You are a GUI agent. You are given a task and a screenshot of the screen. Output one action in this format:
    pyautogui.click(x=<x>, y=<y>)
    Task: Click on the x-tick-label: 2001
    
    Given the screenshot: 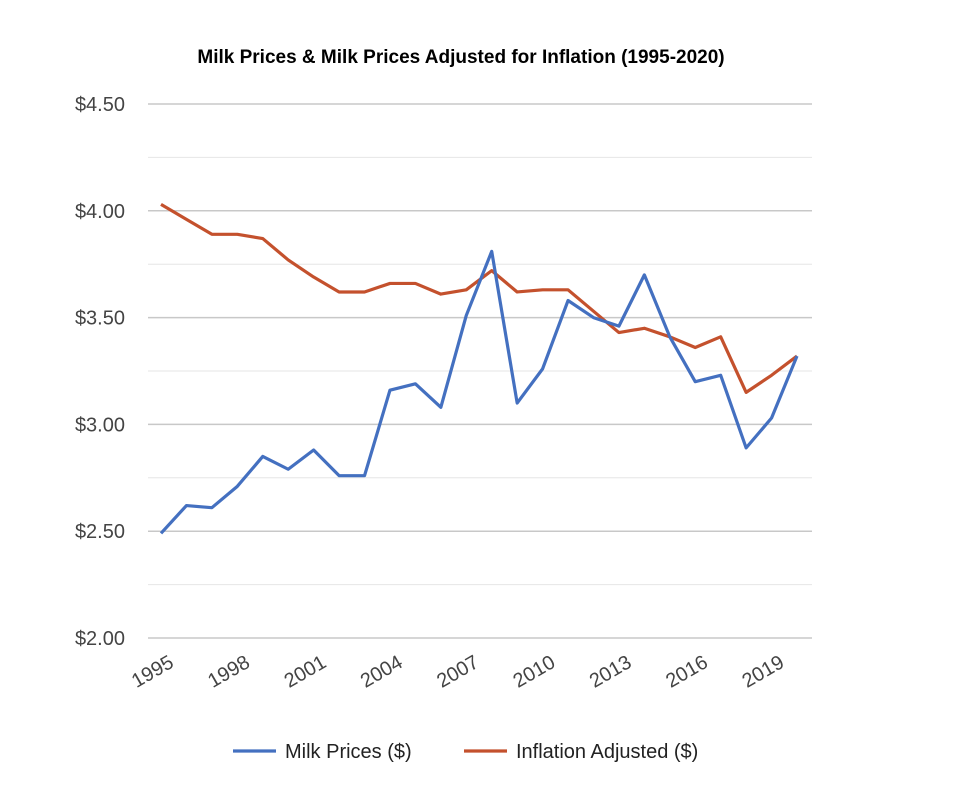 What is the action you would take?
    pyautogui.click(x=306, y=671)
    